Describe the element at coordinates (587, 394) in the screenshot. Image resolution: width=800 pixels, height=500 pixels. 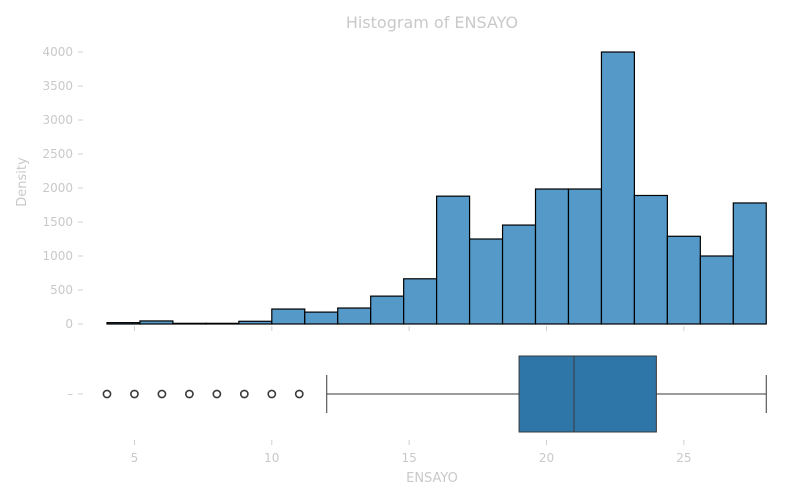
I see `interquartile-box` at that location.